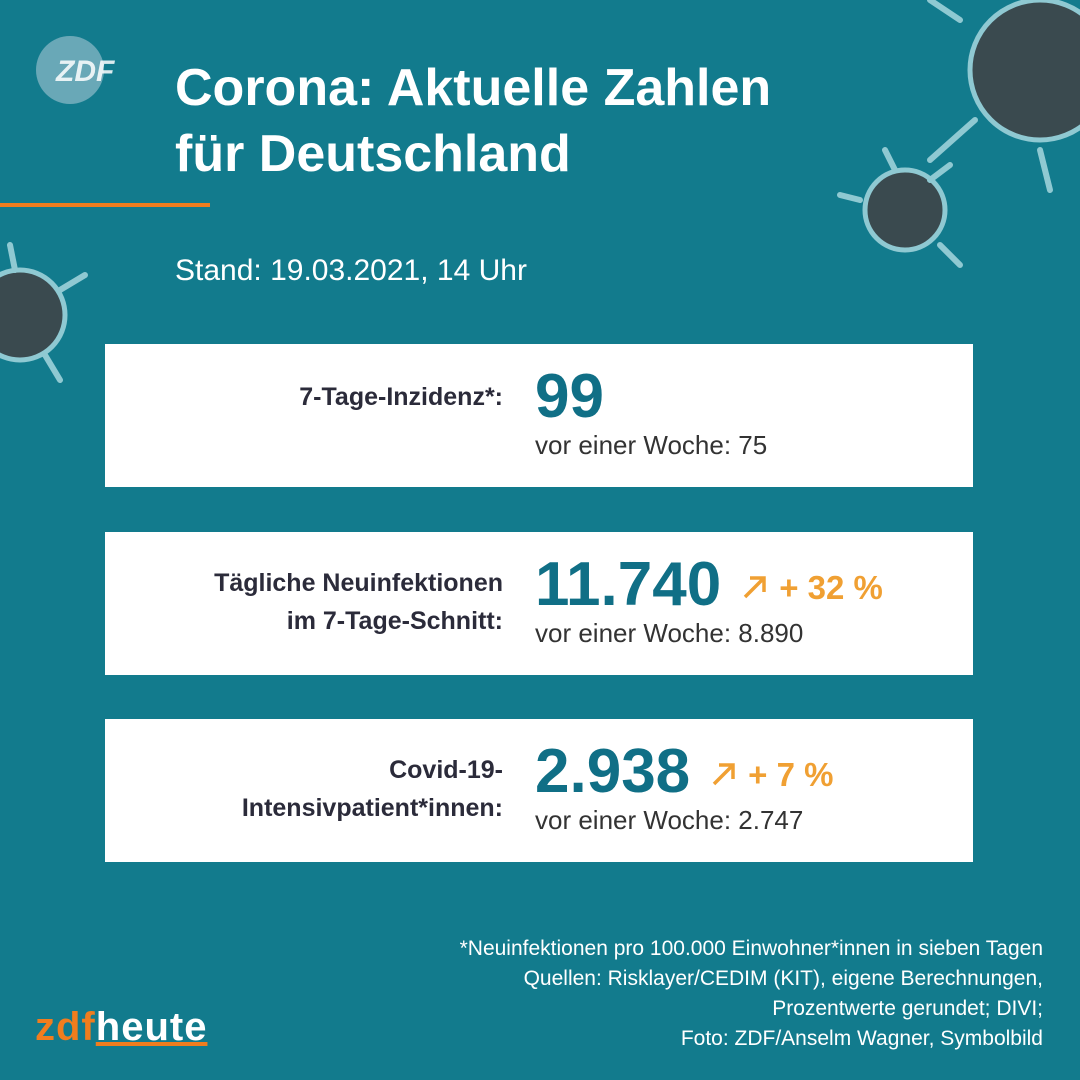 This screenshot has width=1080, height=1080. What do you see at coordinates (372, 808) in the screenshot?
I see `label-line: Intensivpatient*innen:` at bounding box center [372, 808].